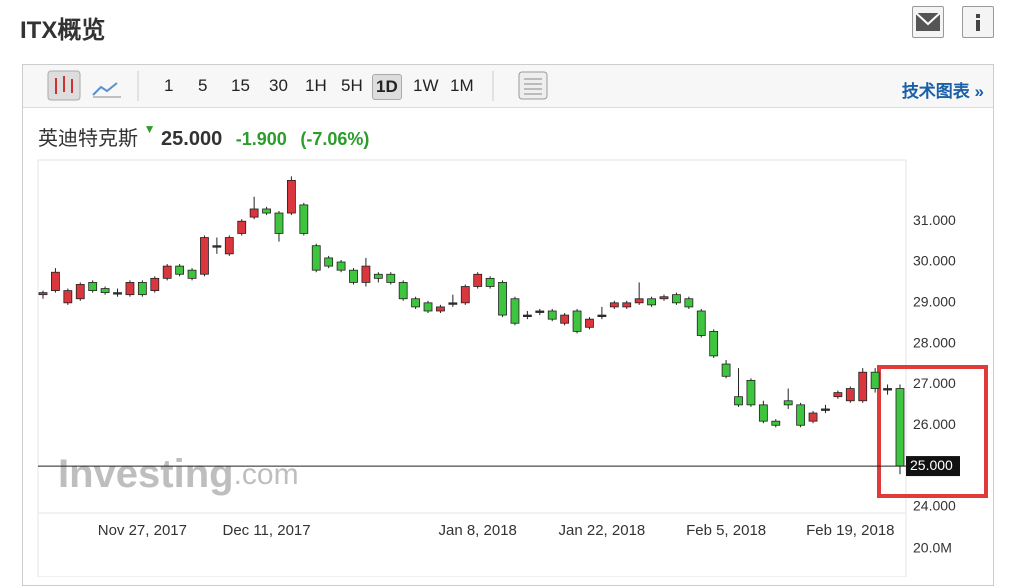 The height and width of the screenshot is (586, 1020). Describe the element at coordinates (149, 129) in the screenshot. I see `down-arrow: ▼` at that location.